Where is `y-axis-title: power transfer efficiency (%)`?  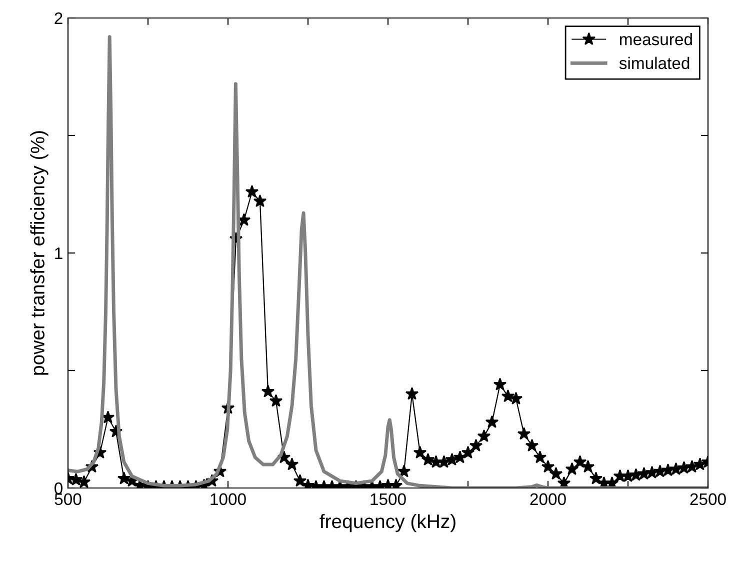 y-axis-title: power transfer efficiency (%) is located at coordinates (39, 253).